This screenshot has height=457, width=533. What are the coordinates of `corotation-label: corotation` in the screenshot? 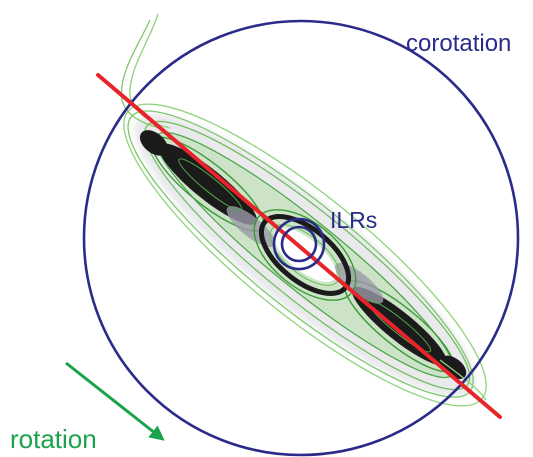 It's located at (458, 43).